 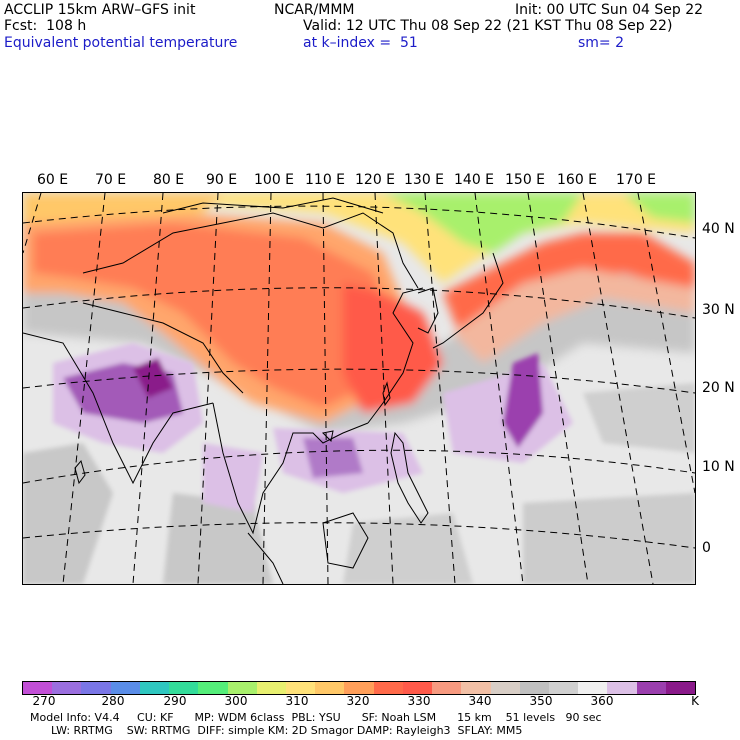 I want to click on parallel-30n, so click(x=359, y=303).